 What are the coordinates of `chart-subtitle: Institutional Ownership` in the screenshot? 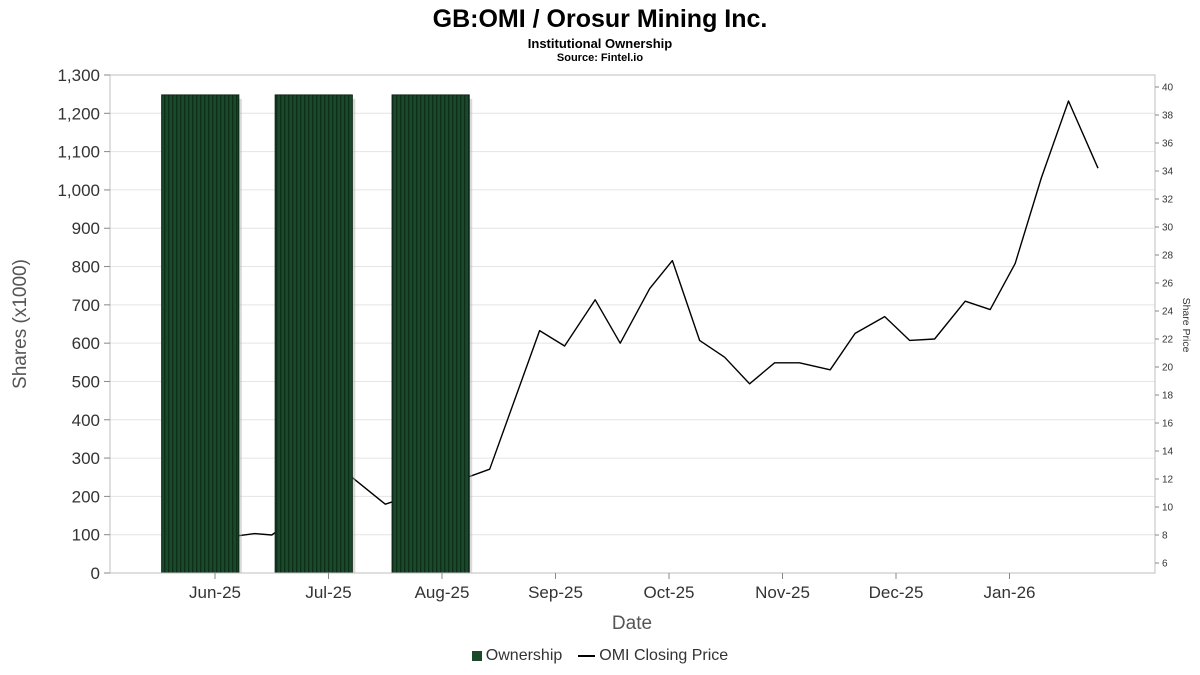 It's located at (600, 43).